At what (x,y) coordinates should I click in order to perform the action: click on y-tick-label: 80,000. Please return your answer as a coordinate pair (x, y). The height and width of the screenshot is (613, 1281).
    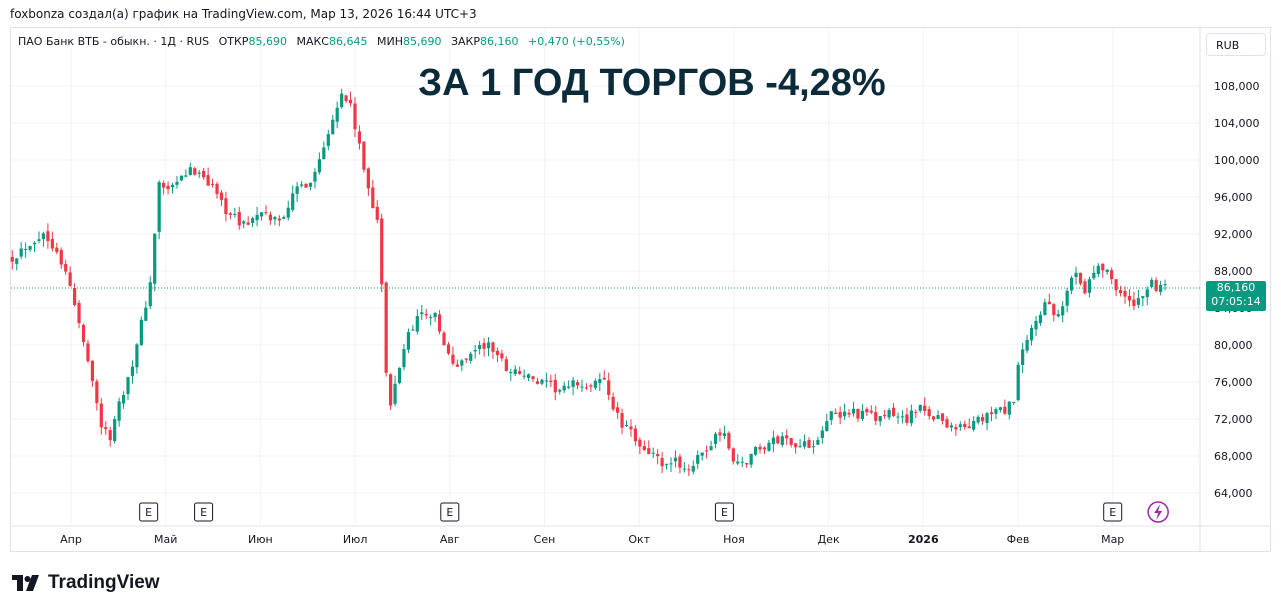
    Looking at the image, I should click on (1233, 345).